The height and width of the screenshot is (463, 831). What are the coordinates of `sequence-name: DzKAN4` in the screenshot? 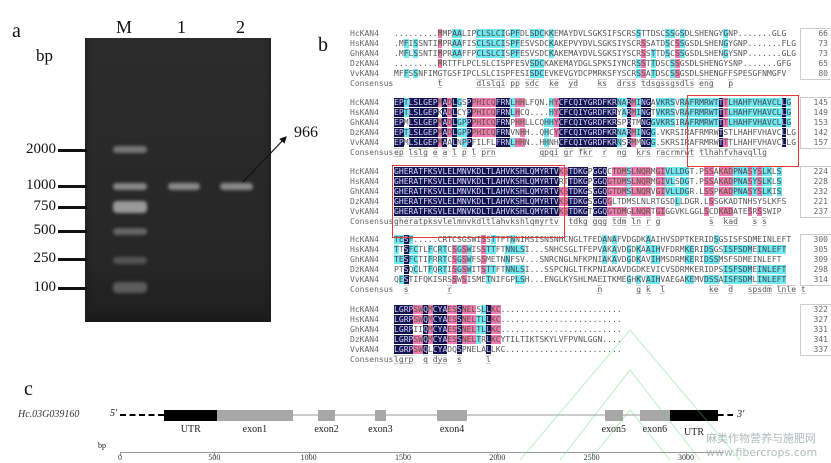 It's located at (364, 132).